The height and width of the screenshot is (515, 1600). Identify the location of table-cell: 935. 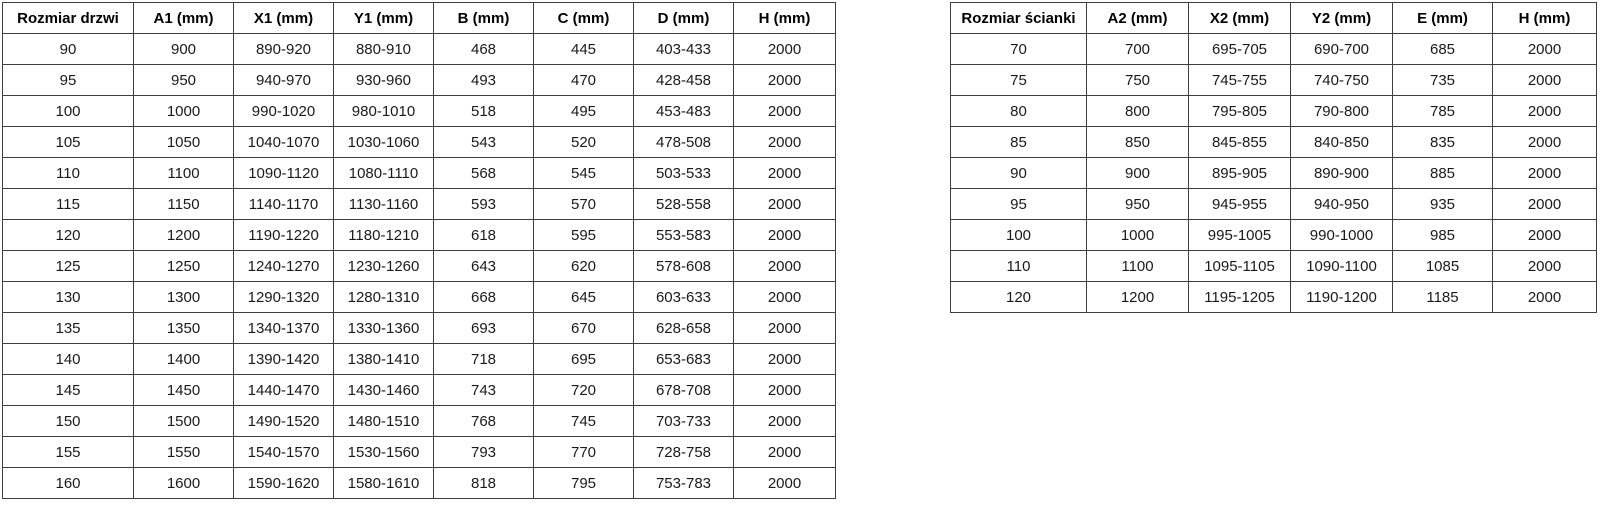
(1442, 204).